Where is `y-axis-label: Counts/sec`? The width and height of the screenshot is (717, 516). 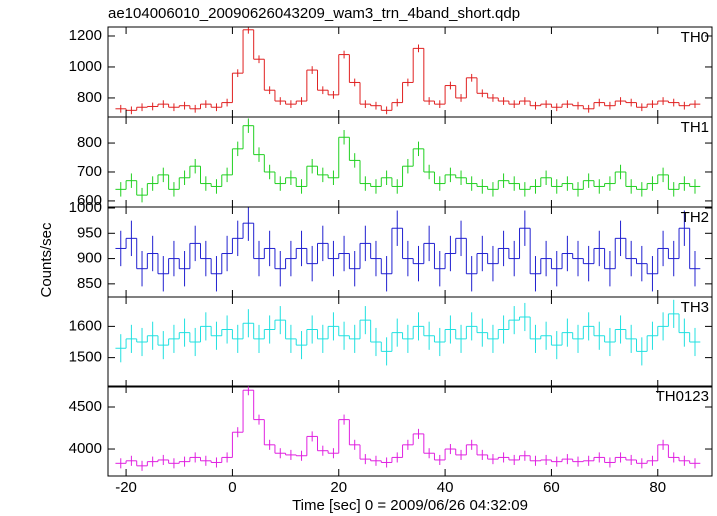
y-axis-label: Counts/sec is located at coordinates (46, 260).